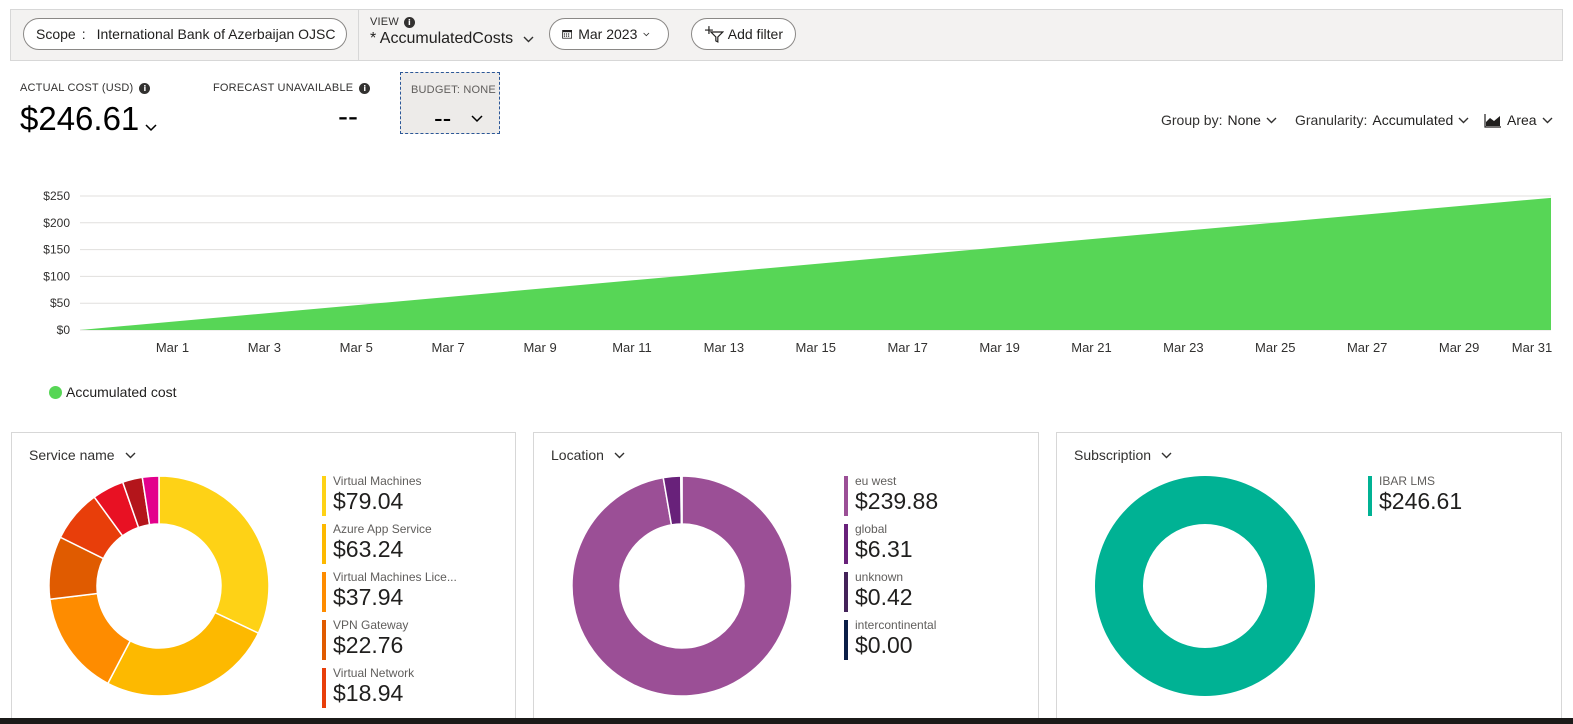  What do you see at coordinates (368, 645) in the screenshot?
I see `legend-item-value: $22.76` at bounding box center [368, 645].